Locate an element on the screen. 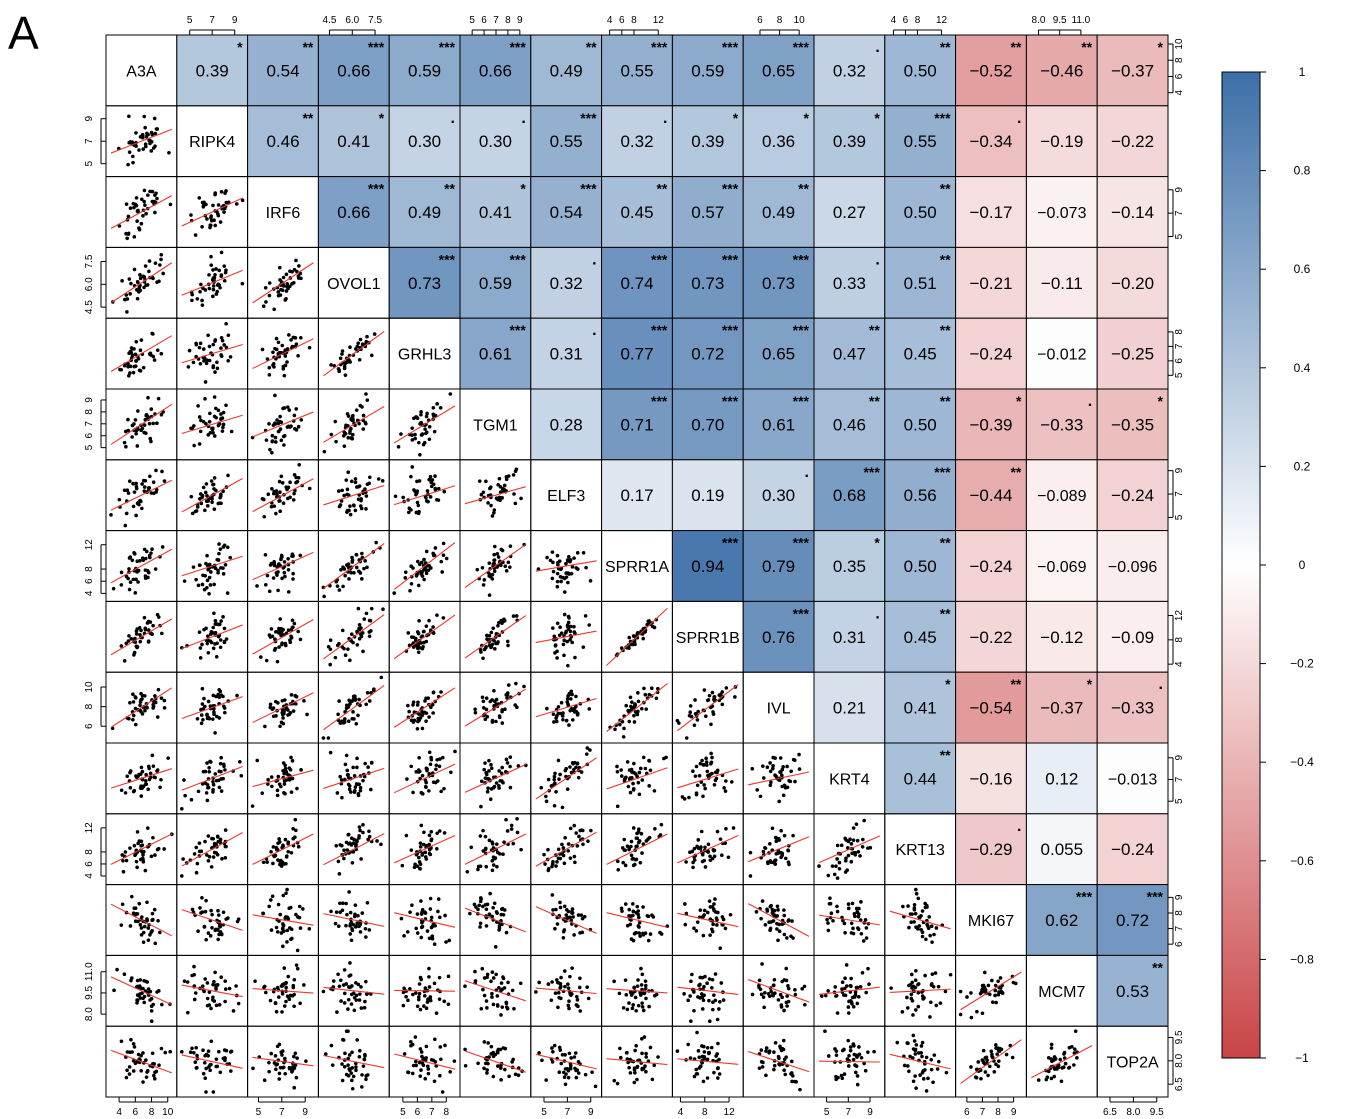 The width and height of the screenshot is (1360, 1119). correlation-cell: 0.31. is located at coordinates (849, 636).